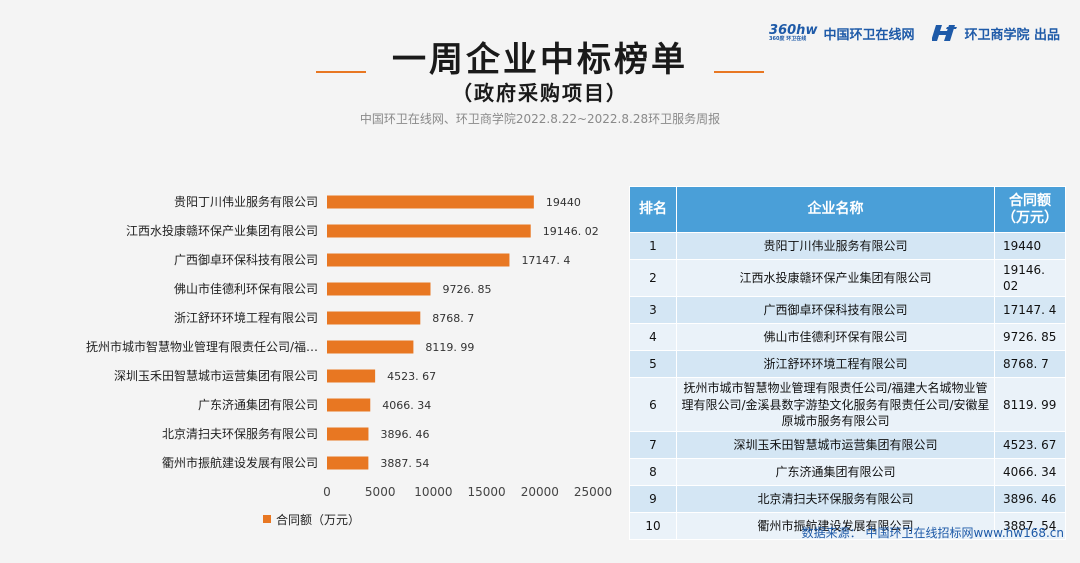 Image resolution: width=1080 pixels, height=563 pixels. I want to click on category-label: 佛山市佳德利环保有限公司, so click(246, 288).